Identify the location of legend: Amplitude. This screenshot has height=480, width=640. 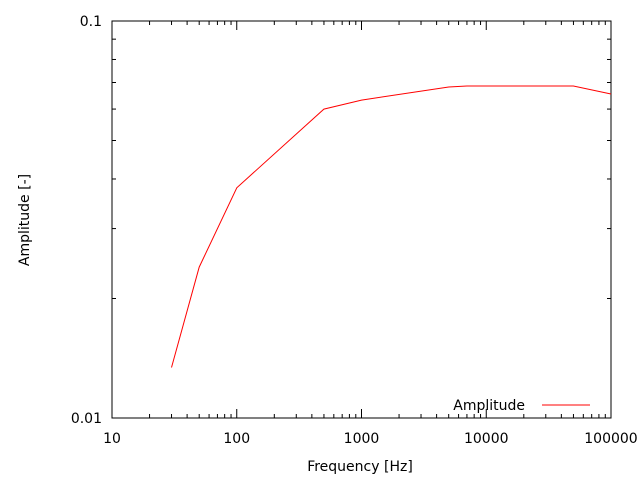
(521, 406).